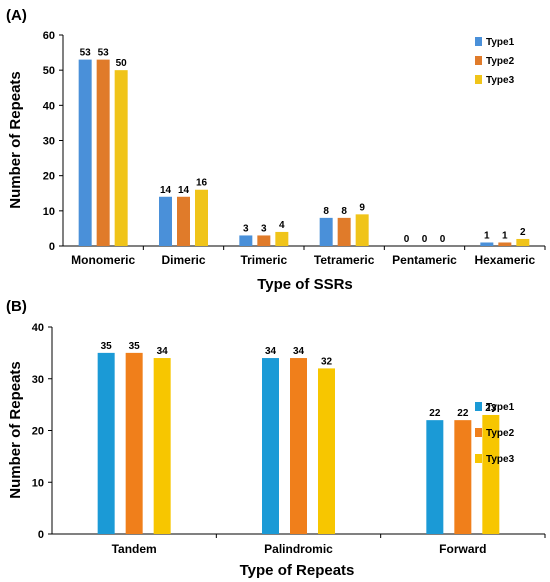  I want to click on data-label: 16, so click(202, 183).